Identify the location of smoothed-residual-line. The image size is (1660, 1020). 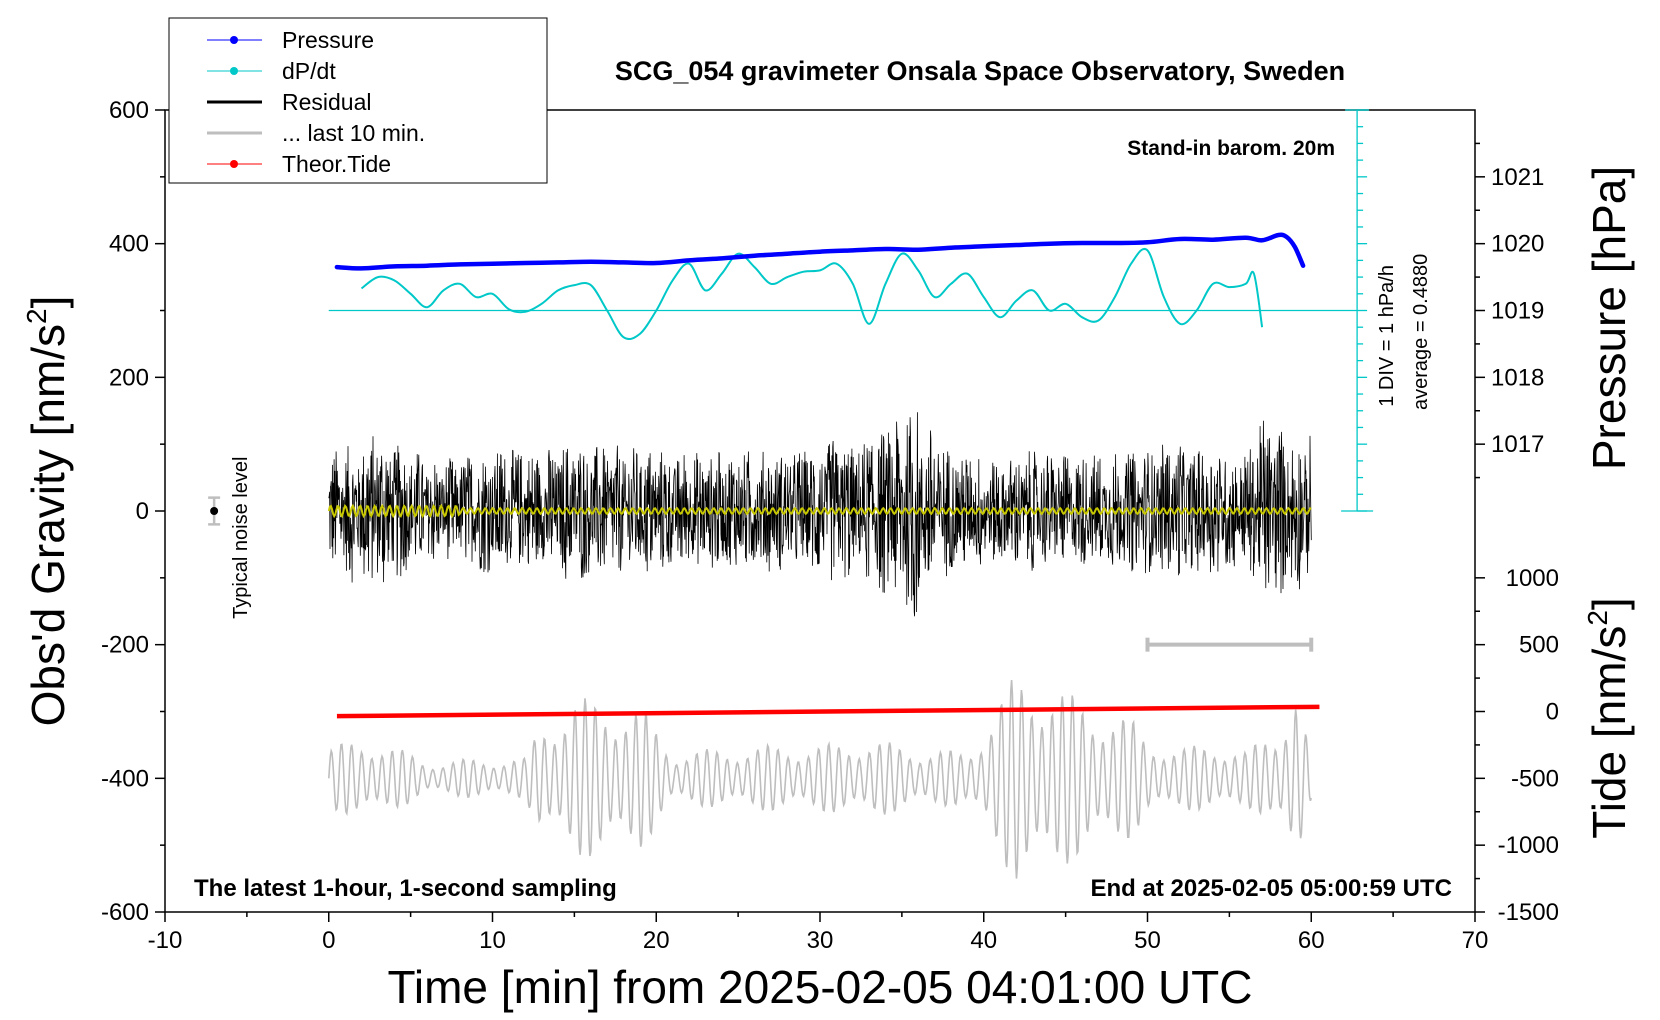
(819, 511).